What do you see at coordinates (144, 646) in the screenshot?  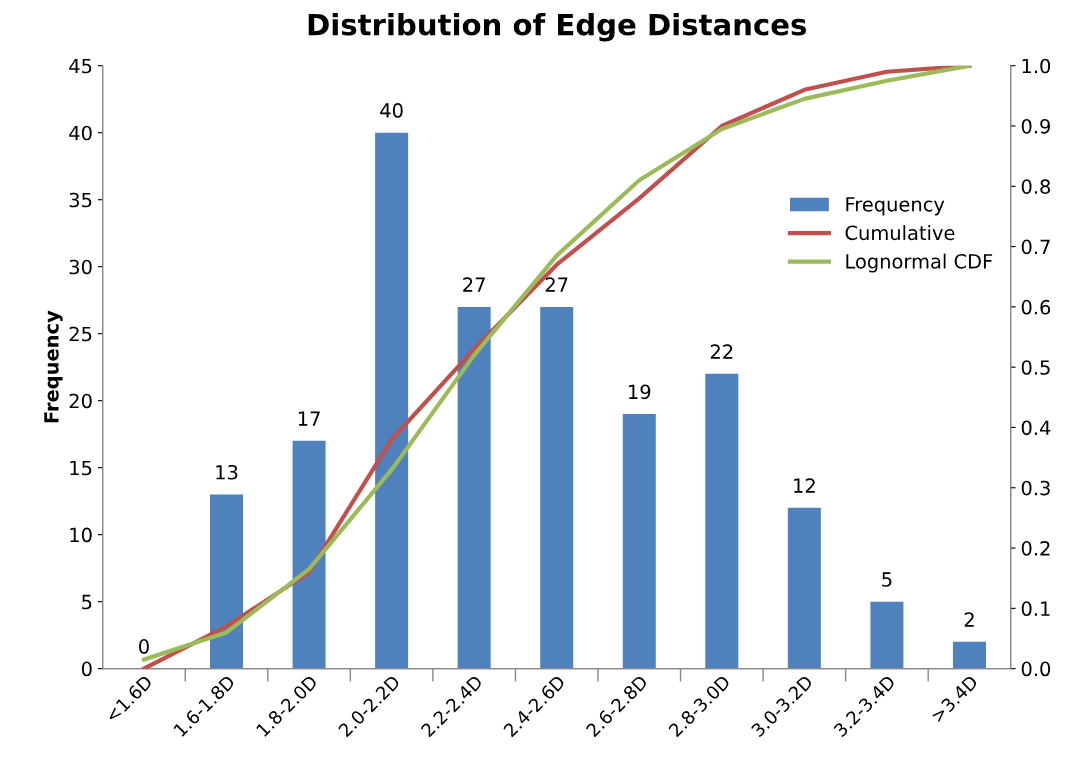 I see `data-label: 0` at bounding box center [144, 646].